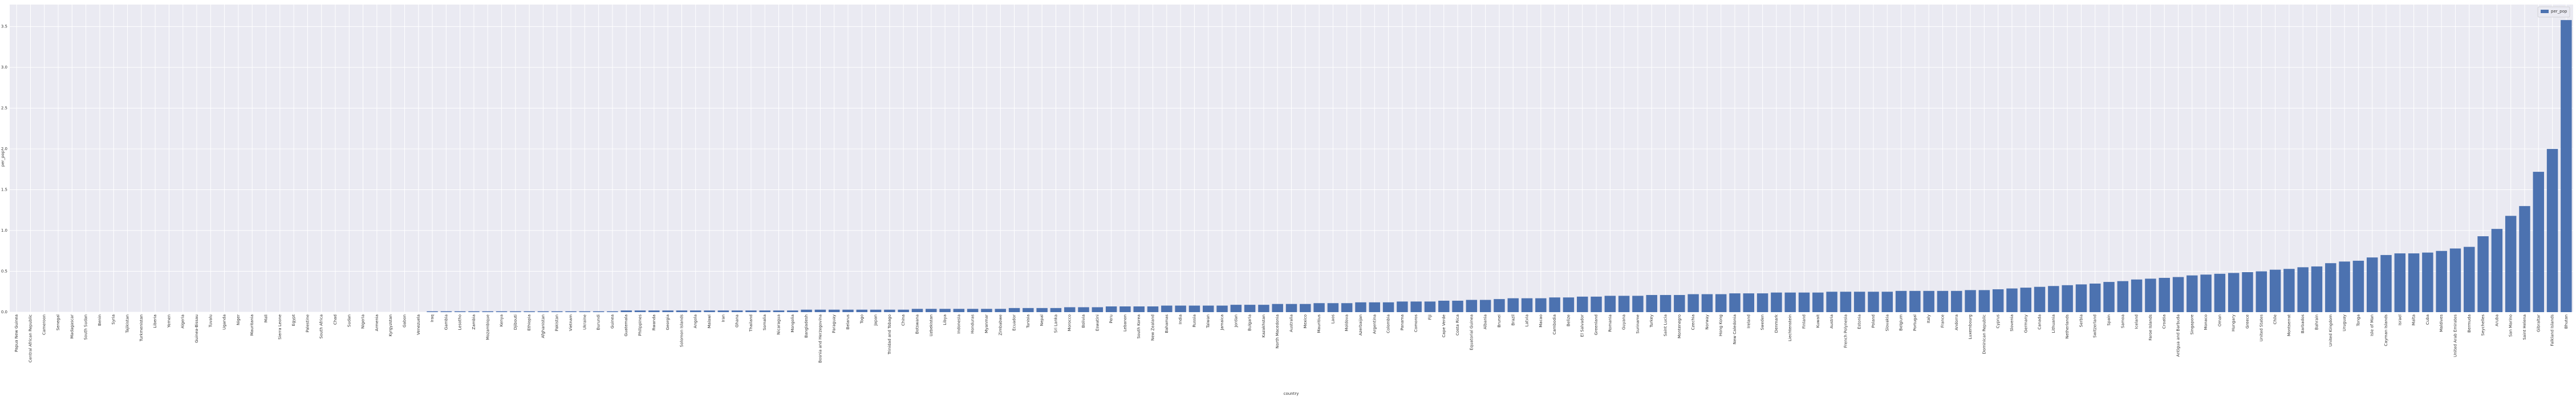 The image size is (2576, 400). What do you see at coordinates (16, 333) in the screenshot?
I see `x-tick-label: Papua New Guinea` at bounding box center [16, 333].